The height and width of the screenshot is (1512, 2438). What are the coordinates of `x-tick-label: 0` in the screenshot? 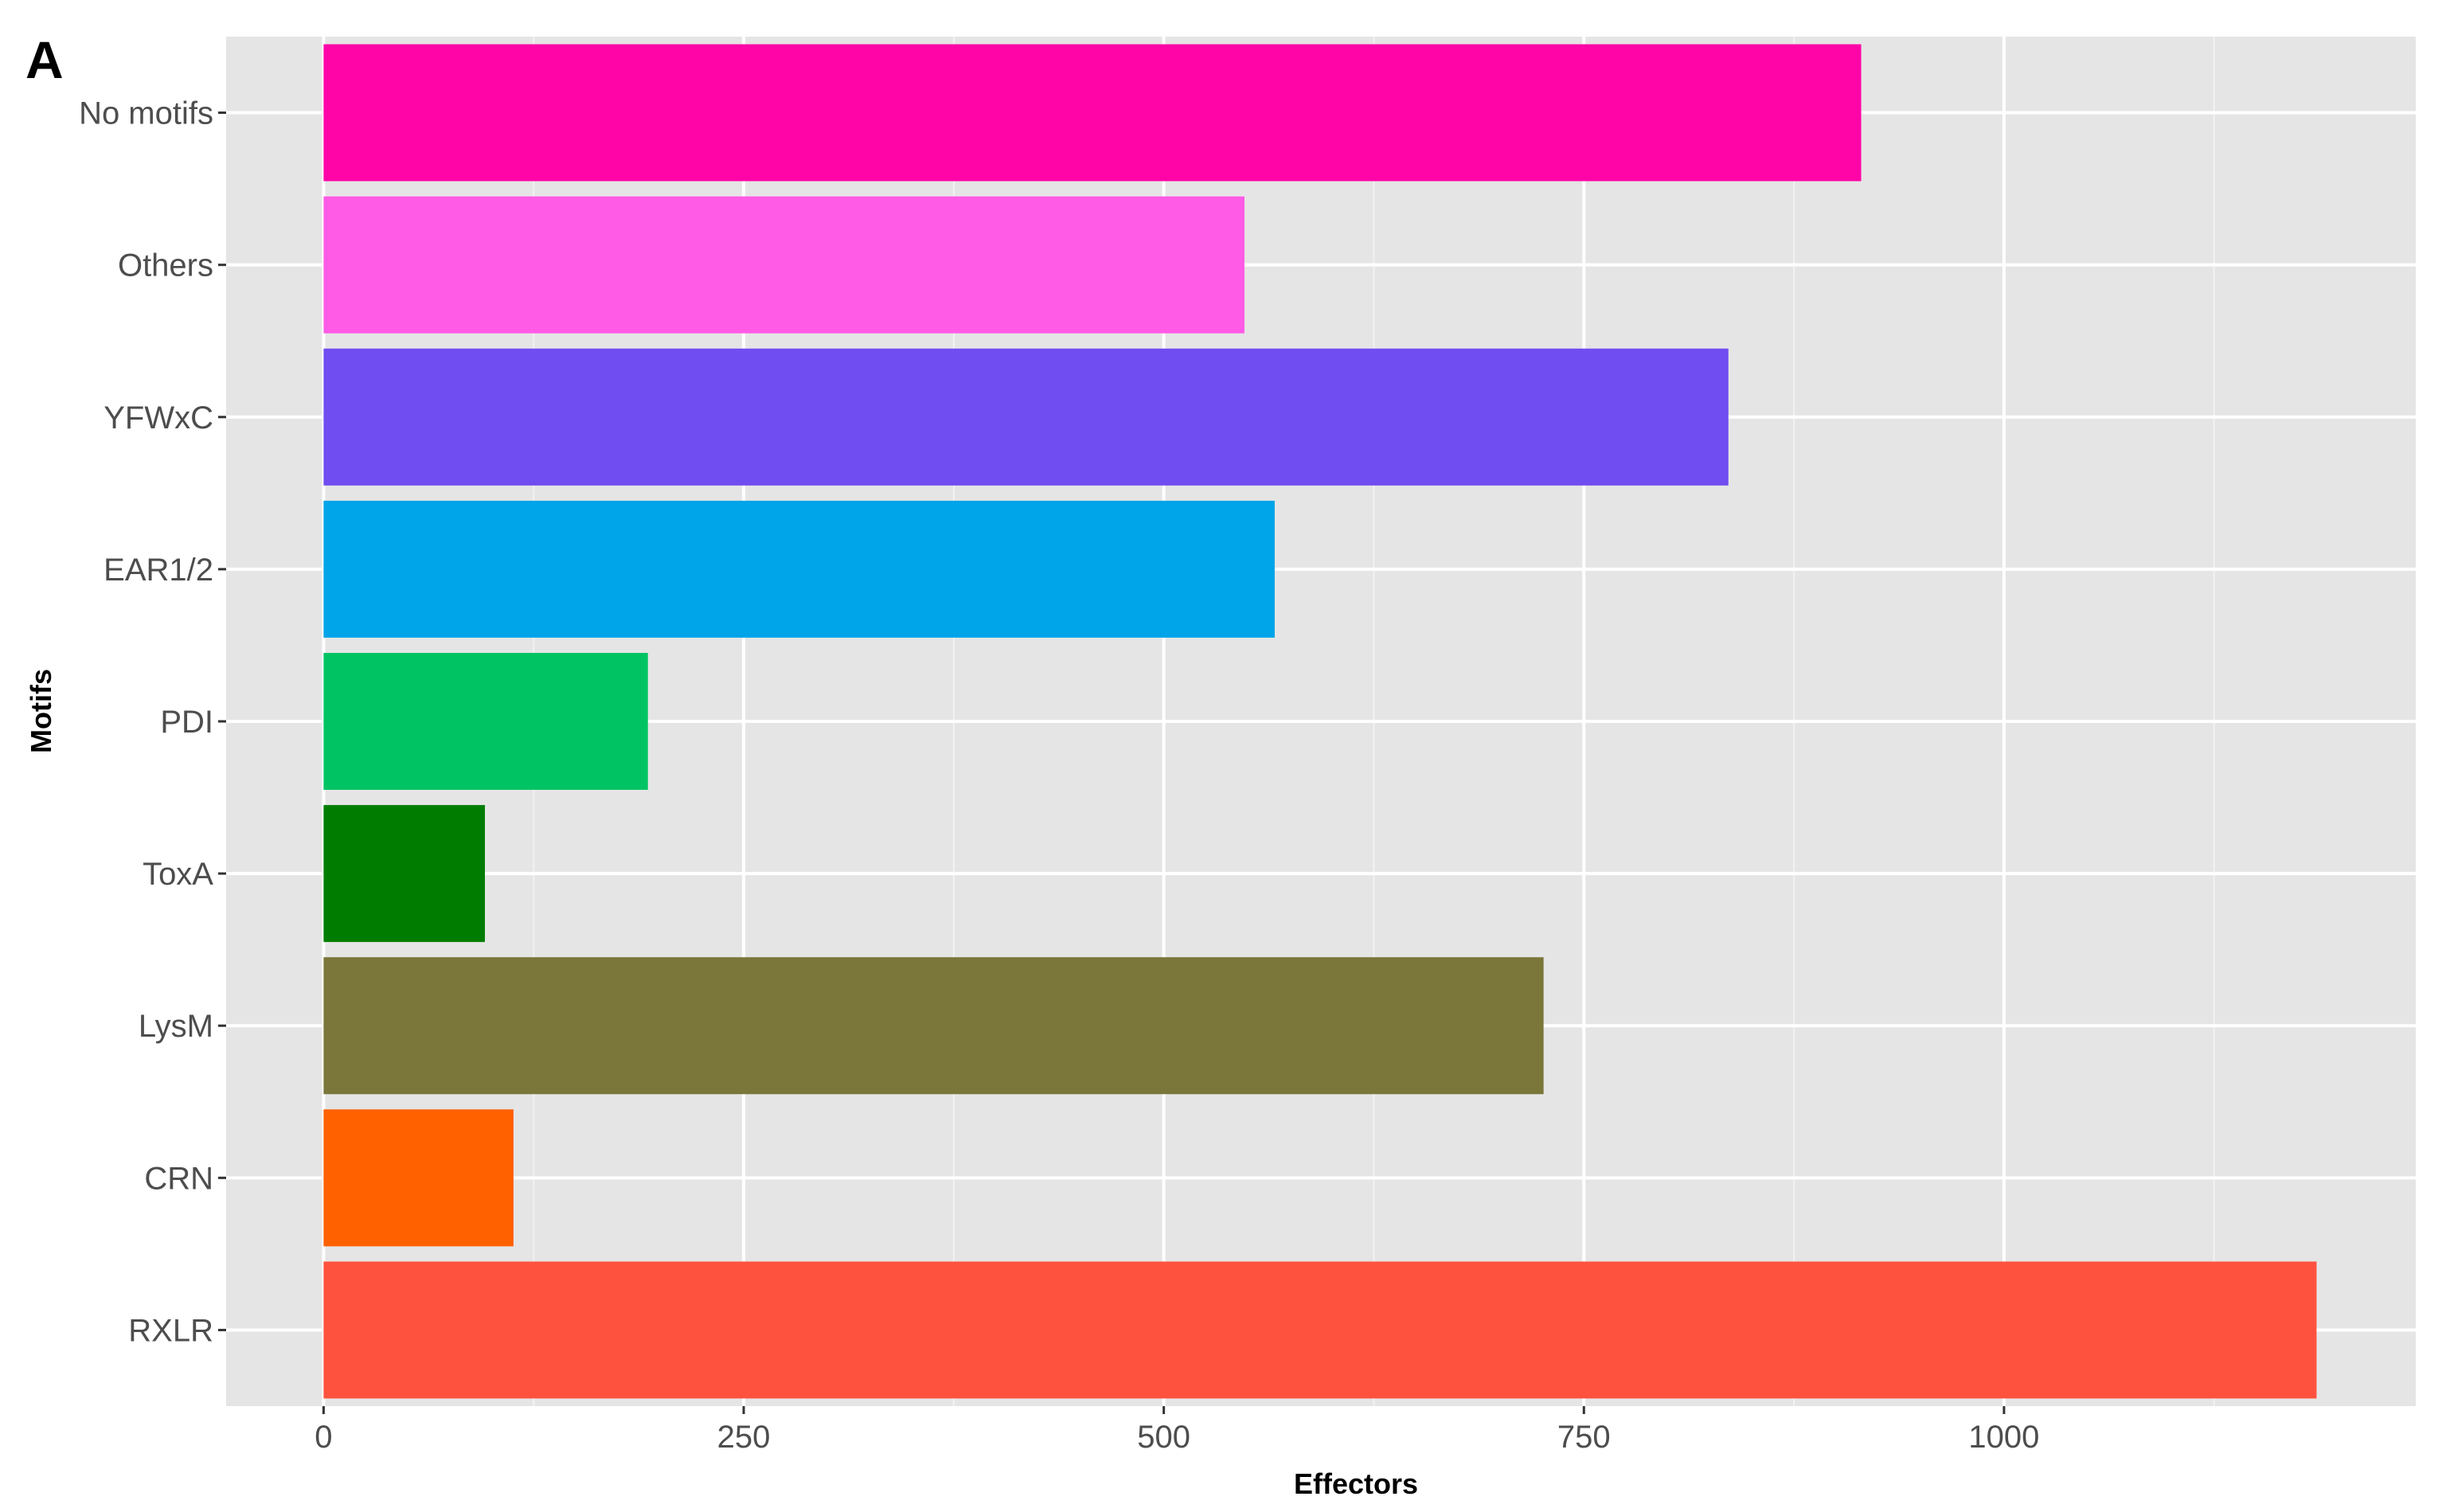 It's located at (323, 1437).